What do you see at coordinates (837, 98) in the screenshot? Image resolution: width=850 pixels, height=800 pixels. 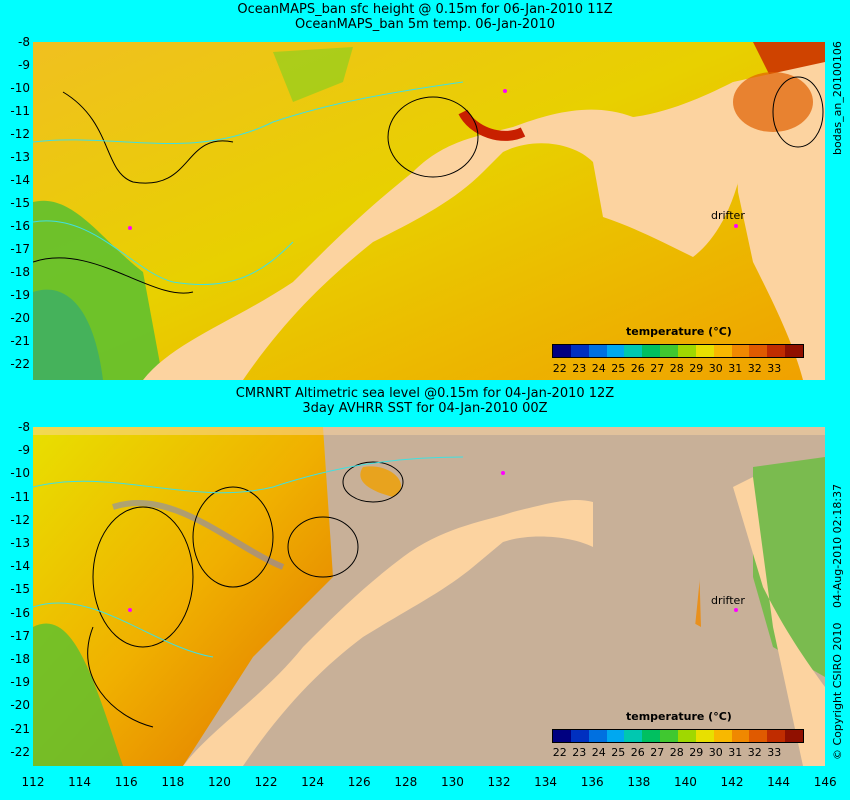 I see `top-side-label: bodas_an_20100106` at bounding box center [837, 98].